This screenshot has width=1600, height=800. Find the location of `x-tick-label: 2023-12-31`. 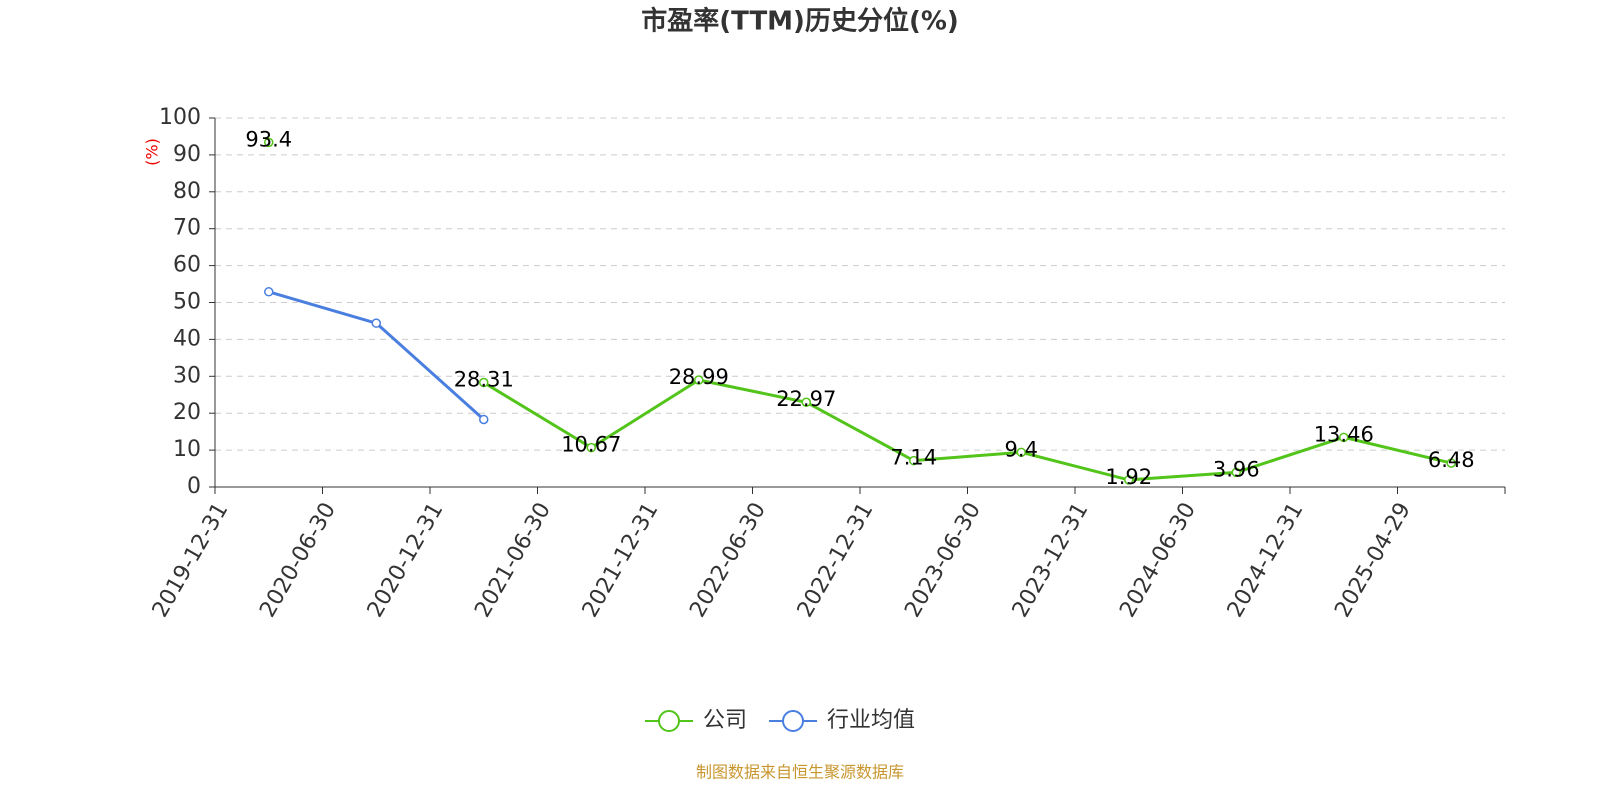

x-tick-label: 2023-12-31 is located at coordinates (1051, 560).